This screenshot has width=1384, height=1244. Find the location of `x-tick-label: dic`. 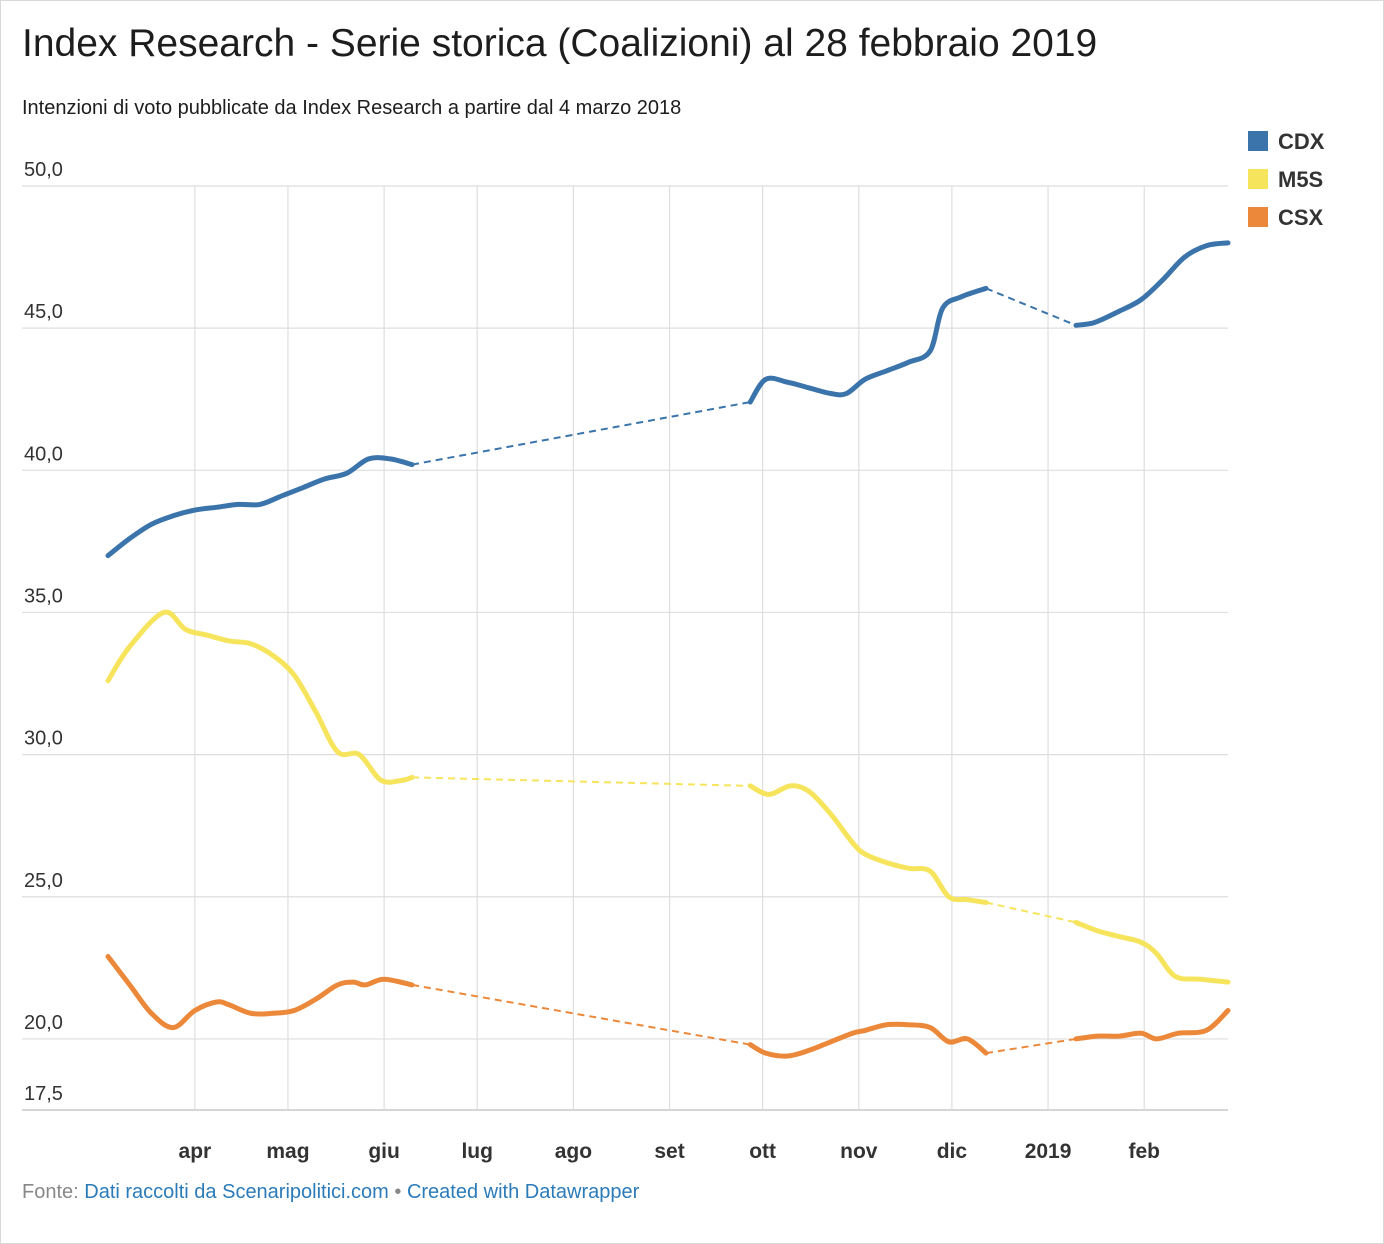

x-tick-label: dic is located at coordinates (952, 1151).